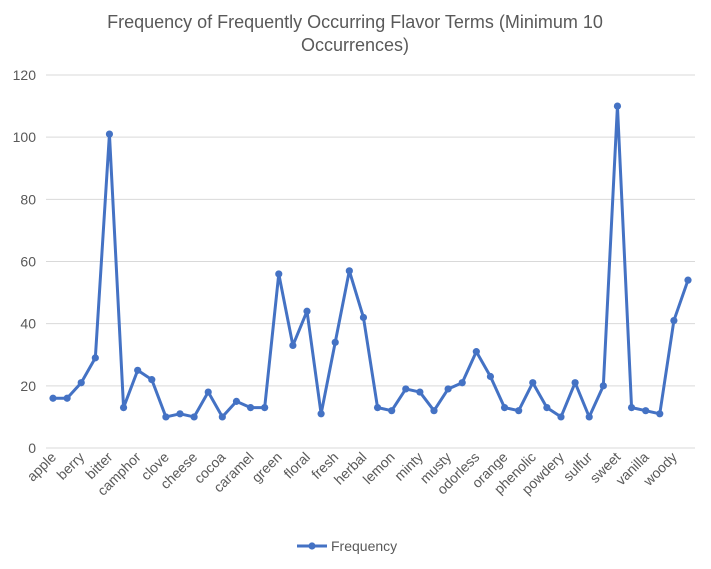 The height and width of the screenshot is (569, 711). What do you see at coordinates (25, 137) in the screenshot?
I see `y-tick-label: 100` at bounding box center [25, 137].